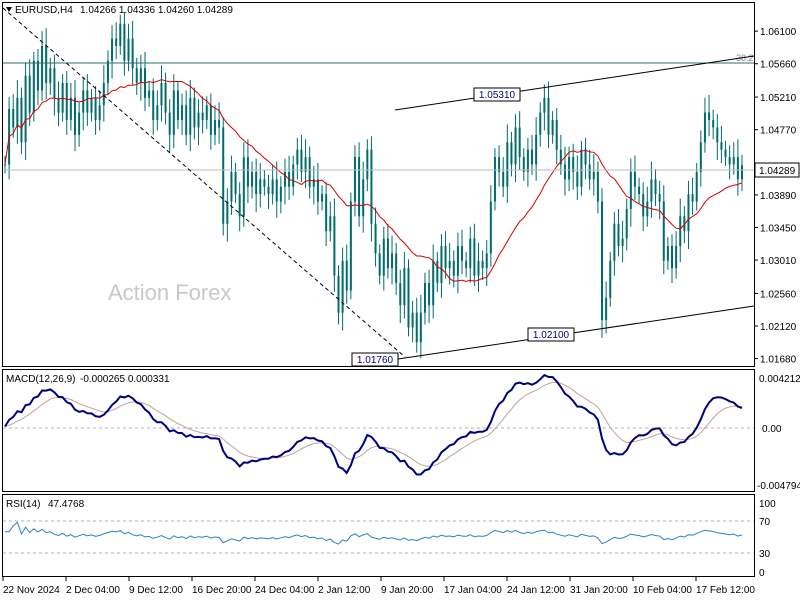 The width and height of the screenshot is (800, 605). What do you see at coordinates (407, 590) in the screenshot?
I see `time-axis-label: 9 Jan 20:00` at bounding box center [407, 590].